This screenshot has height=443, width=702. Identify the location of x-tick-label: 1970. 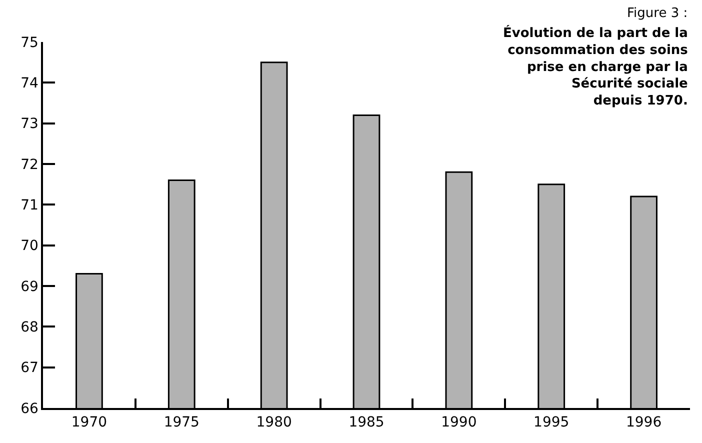
(89, 422).